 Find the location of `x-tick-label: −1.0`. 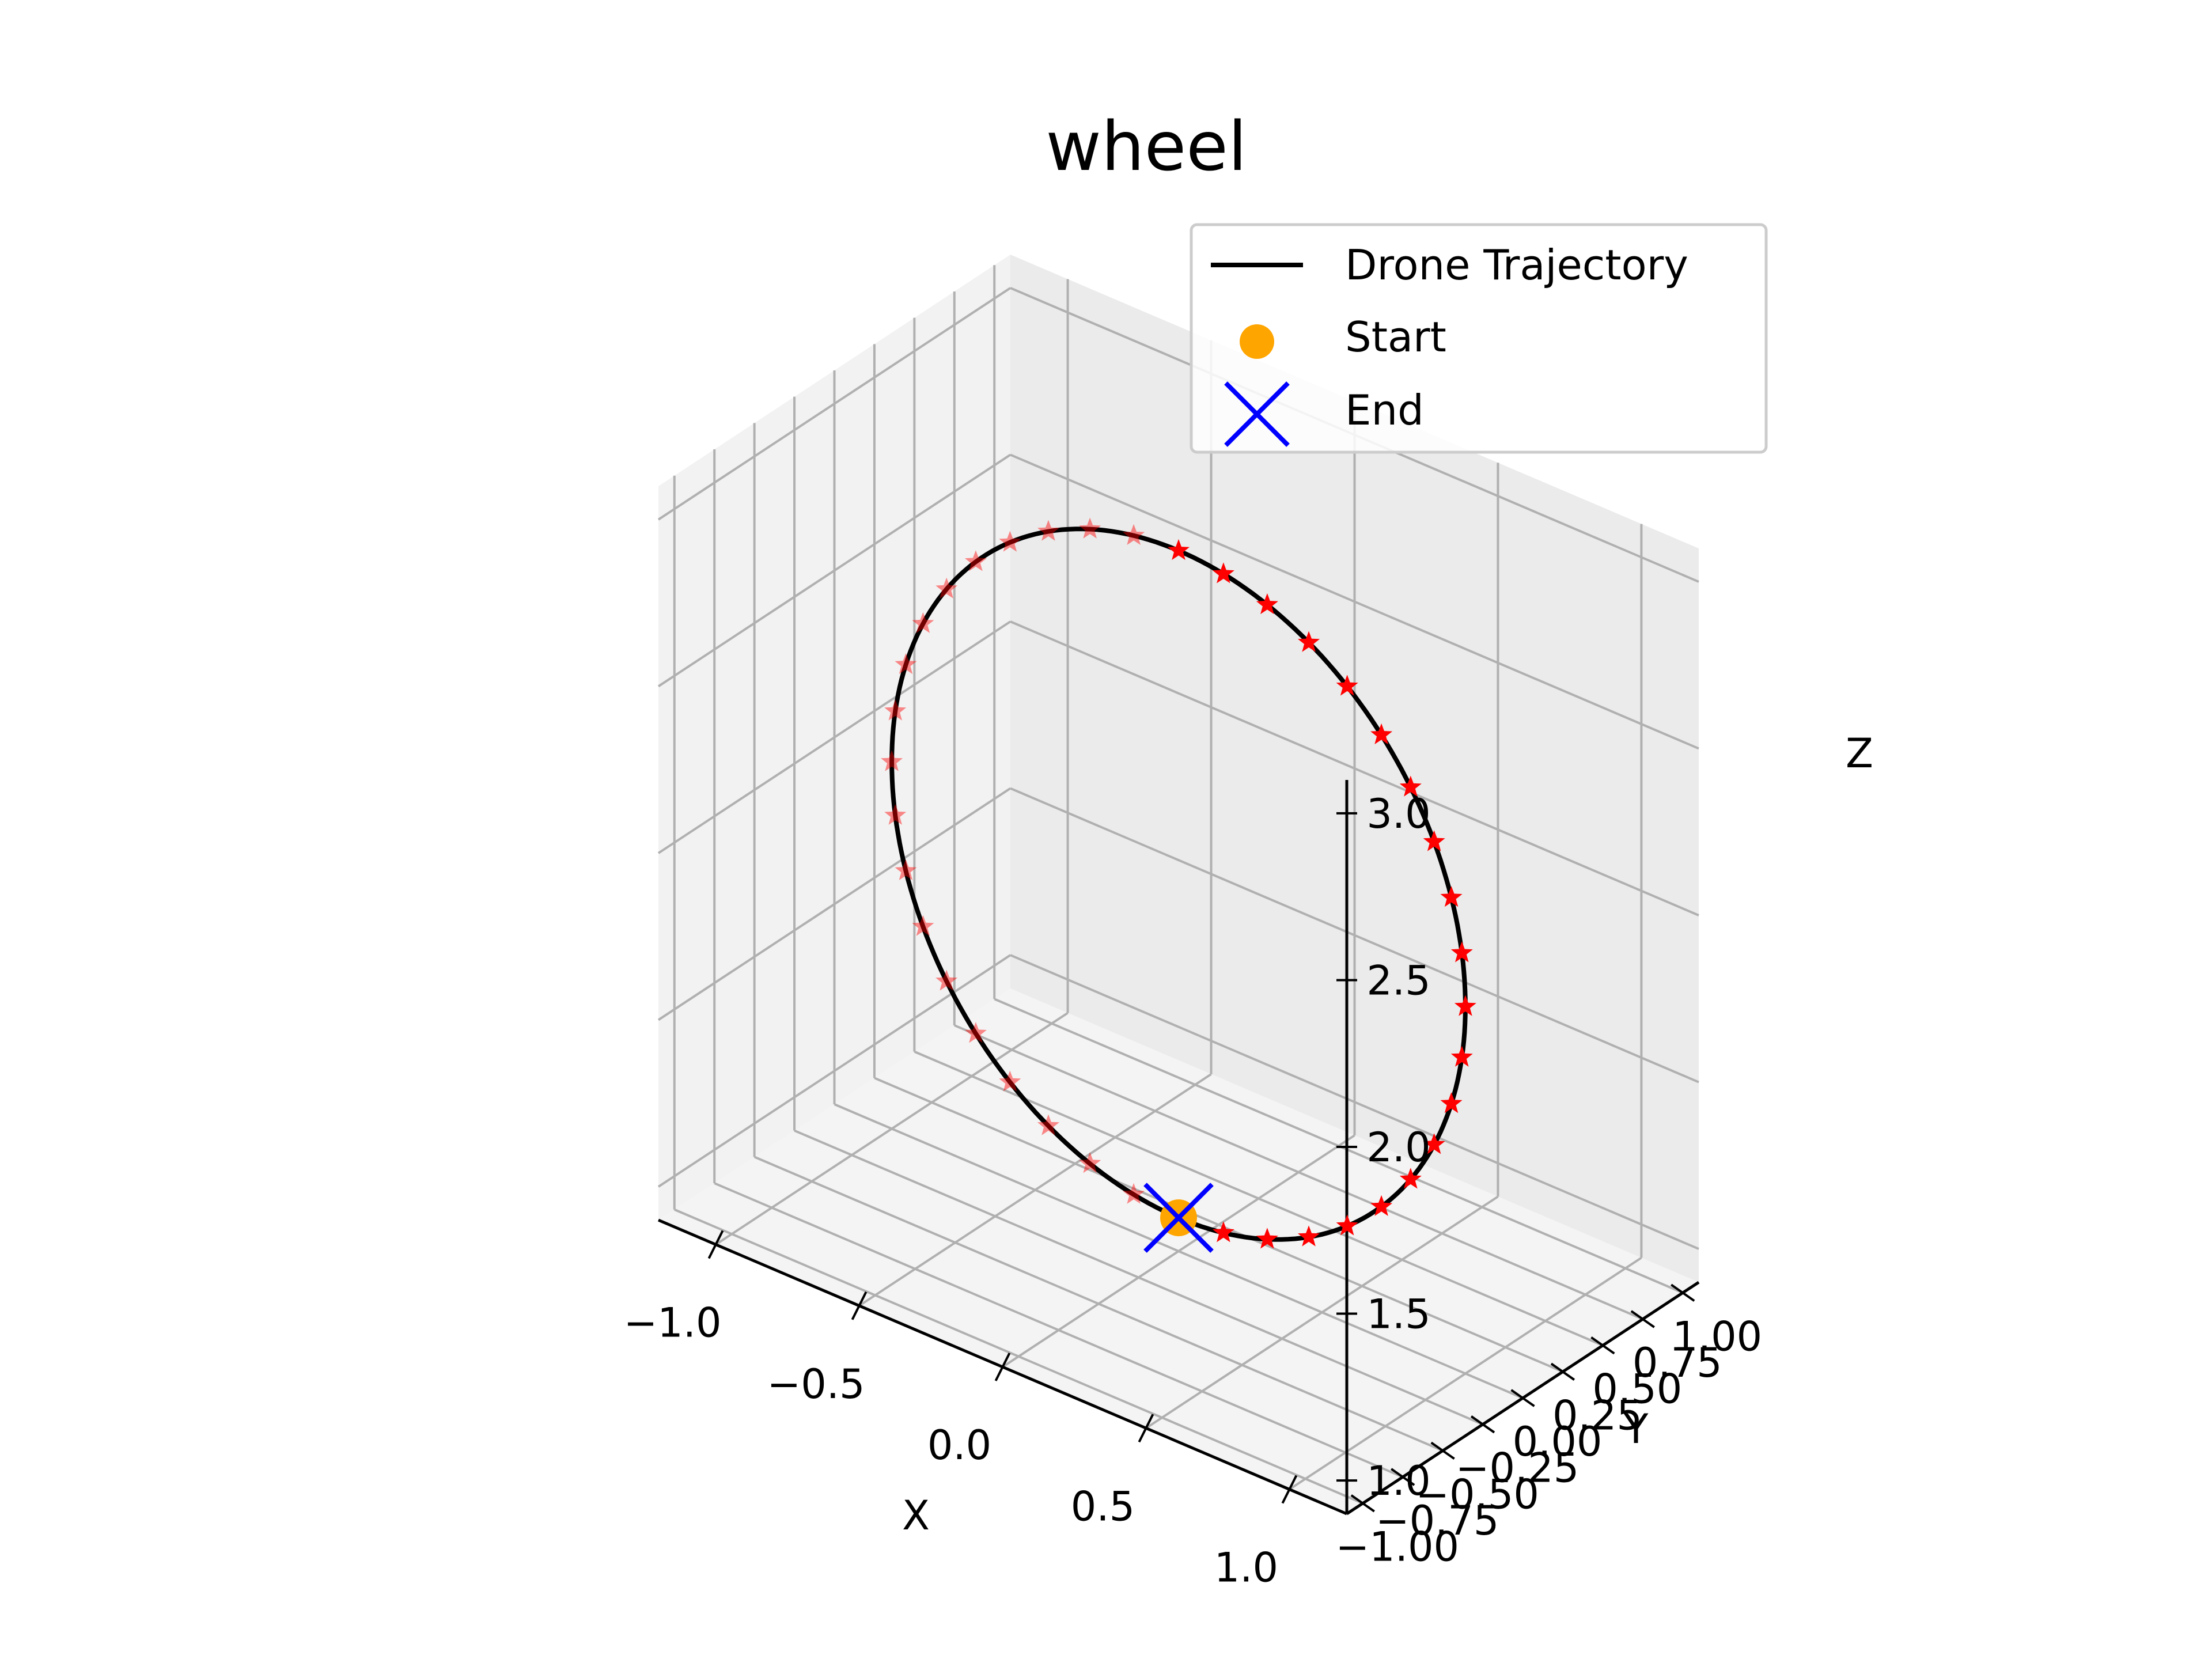

x-tick-label: −1.0 is located at coordinates (673, 1323).